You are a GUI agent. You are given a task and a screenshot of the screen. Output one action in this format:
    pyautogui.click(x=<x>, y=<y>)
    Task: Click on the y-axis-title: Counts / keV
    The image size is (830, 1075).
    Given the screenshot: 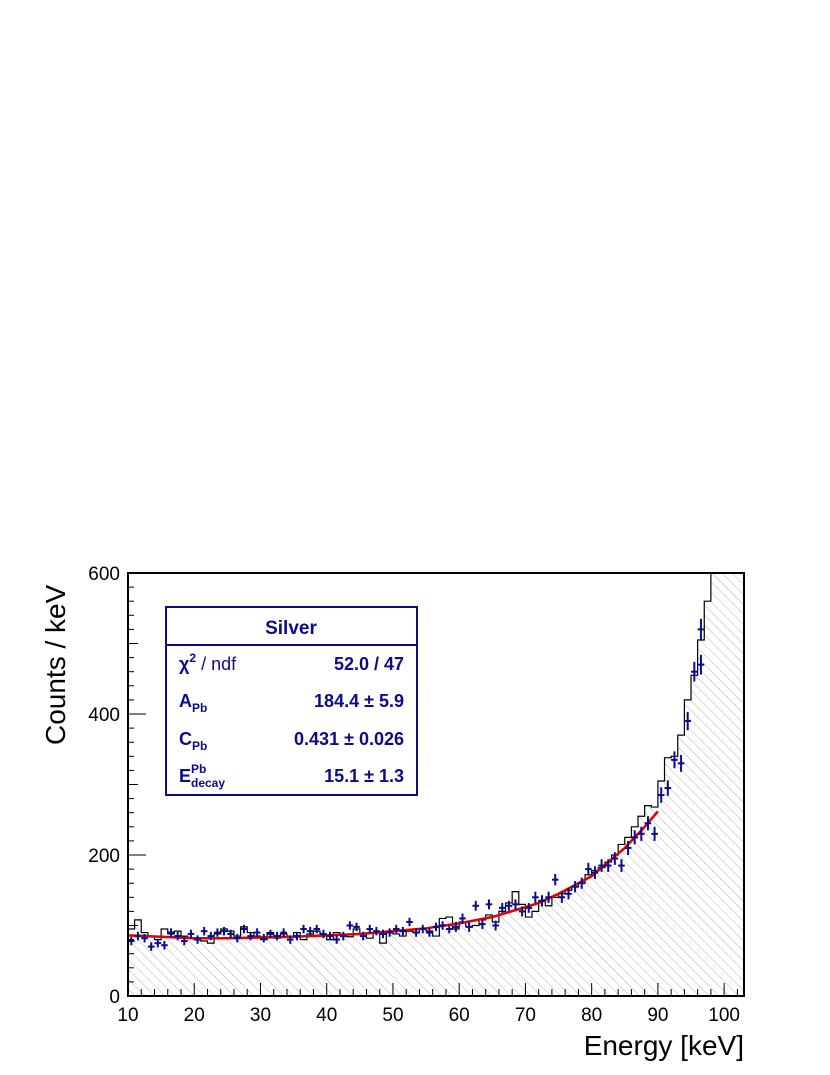 What is the action you would take?
    pyautogui.click(x=55, y=664)
    